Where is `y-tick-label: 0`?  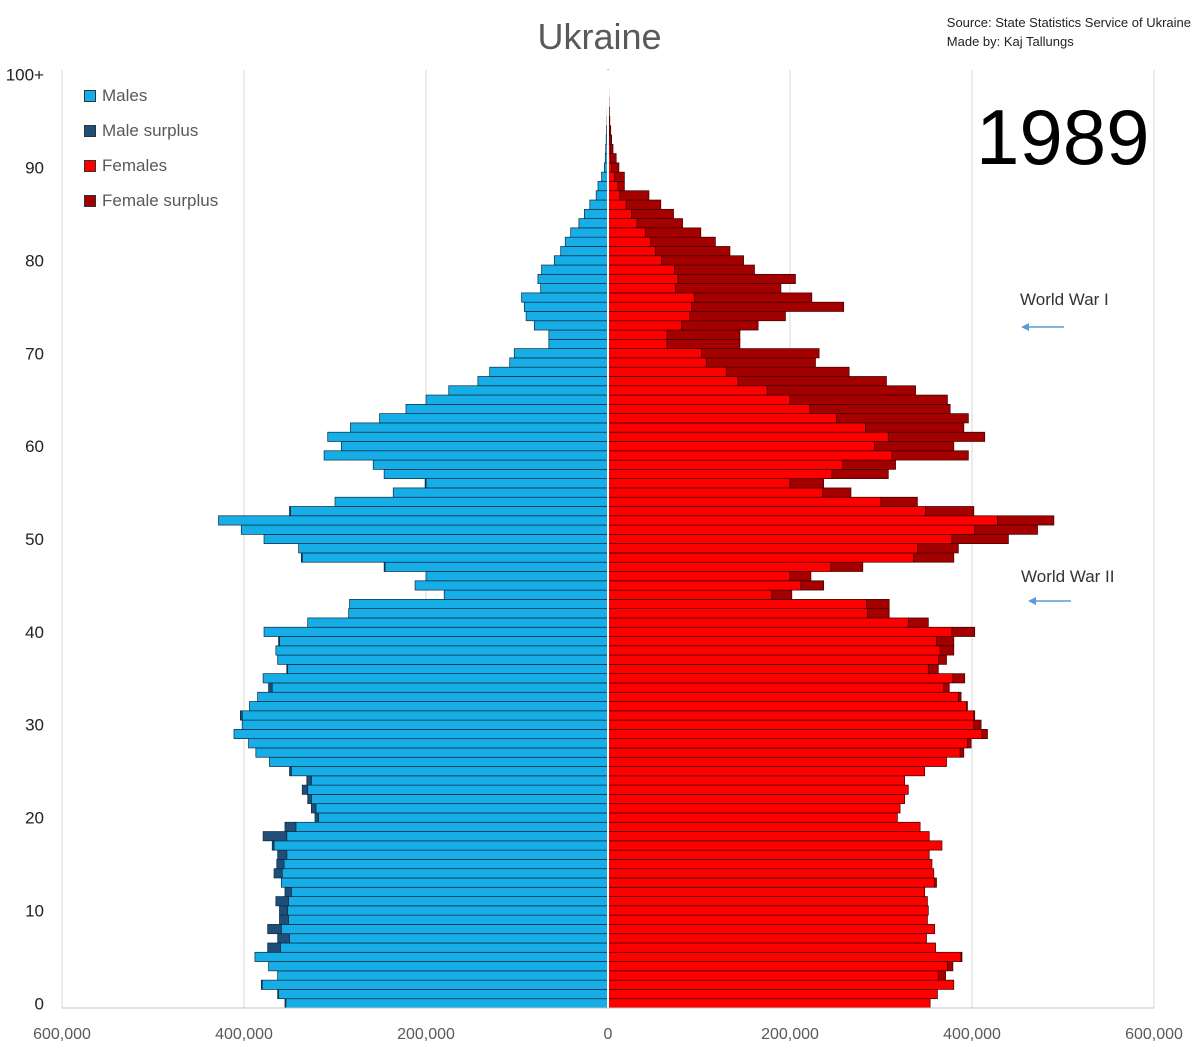 y-tick-label: 0 is located at coordinates (39, 1003).